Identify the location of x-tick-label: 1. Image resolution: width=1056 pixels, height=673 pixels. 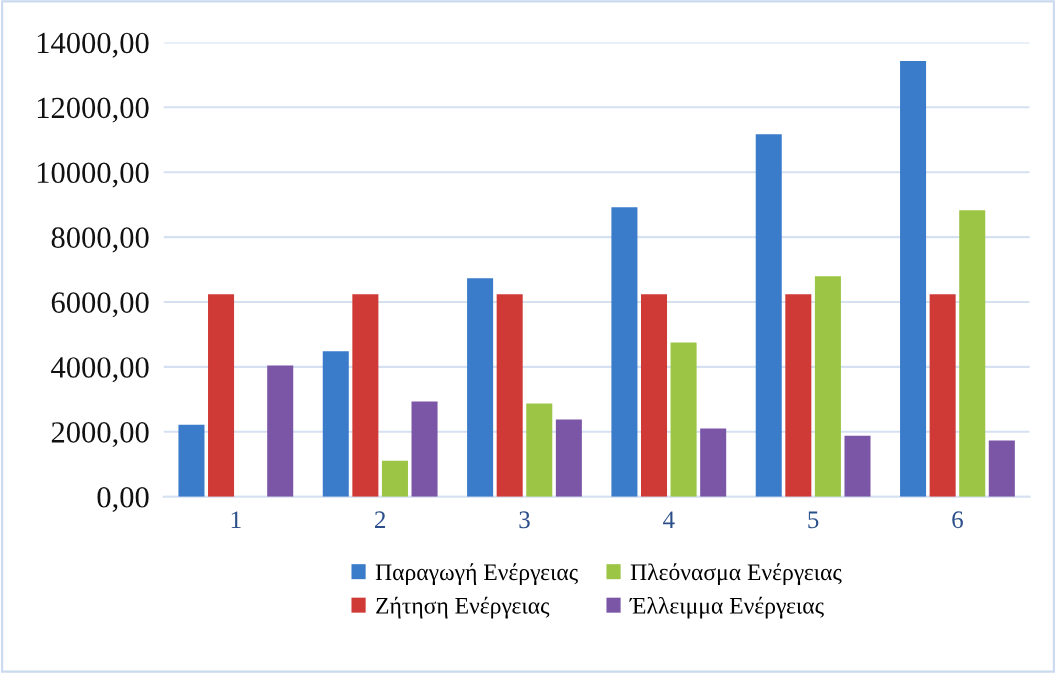
(236, 519).